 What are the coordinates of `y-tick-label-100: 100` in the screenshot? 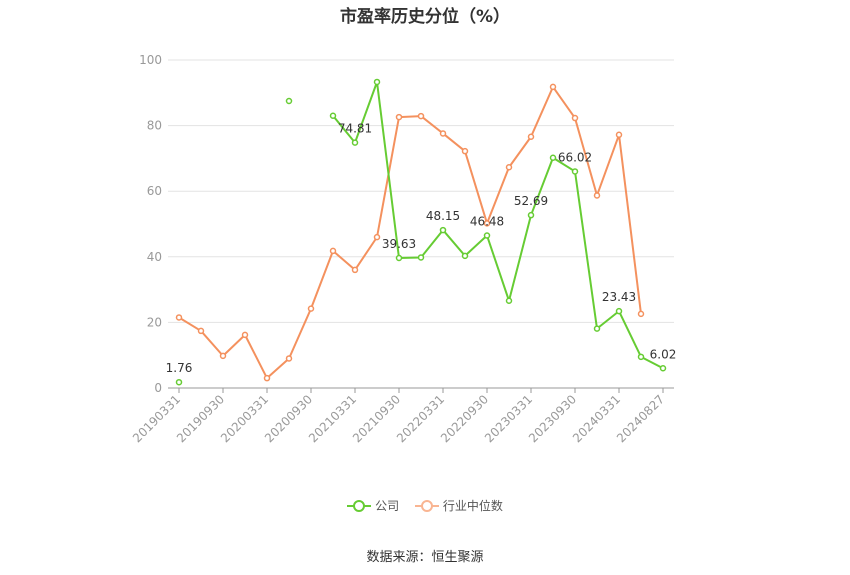 It's located at (150, 60).